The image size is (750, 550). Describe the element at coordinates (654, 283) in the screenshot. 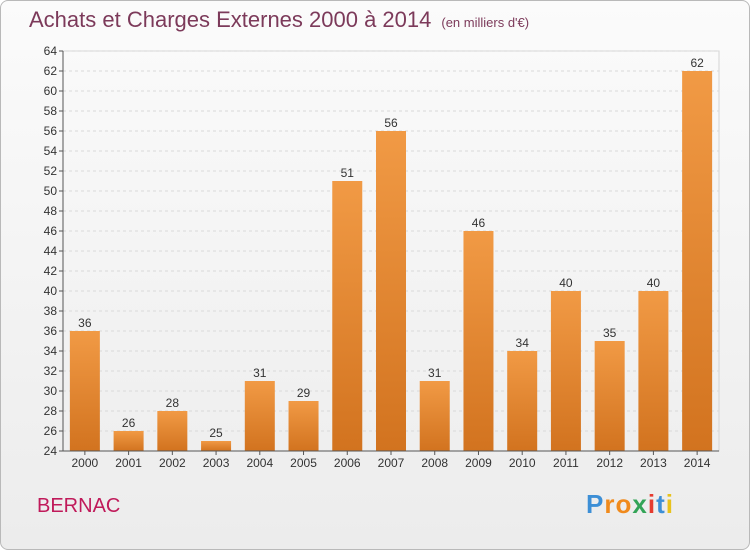

I see `data-label-2013: 40` at that location.